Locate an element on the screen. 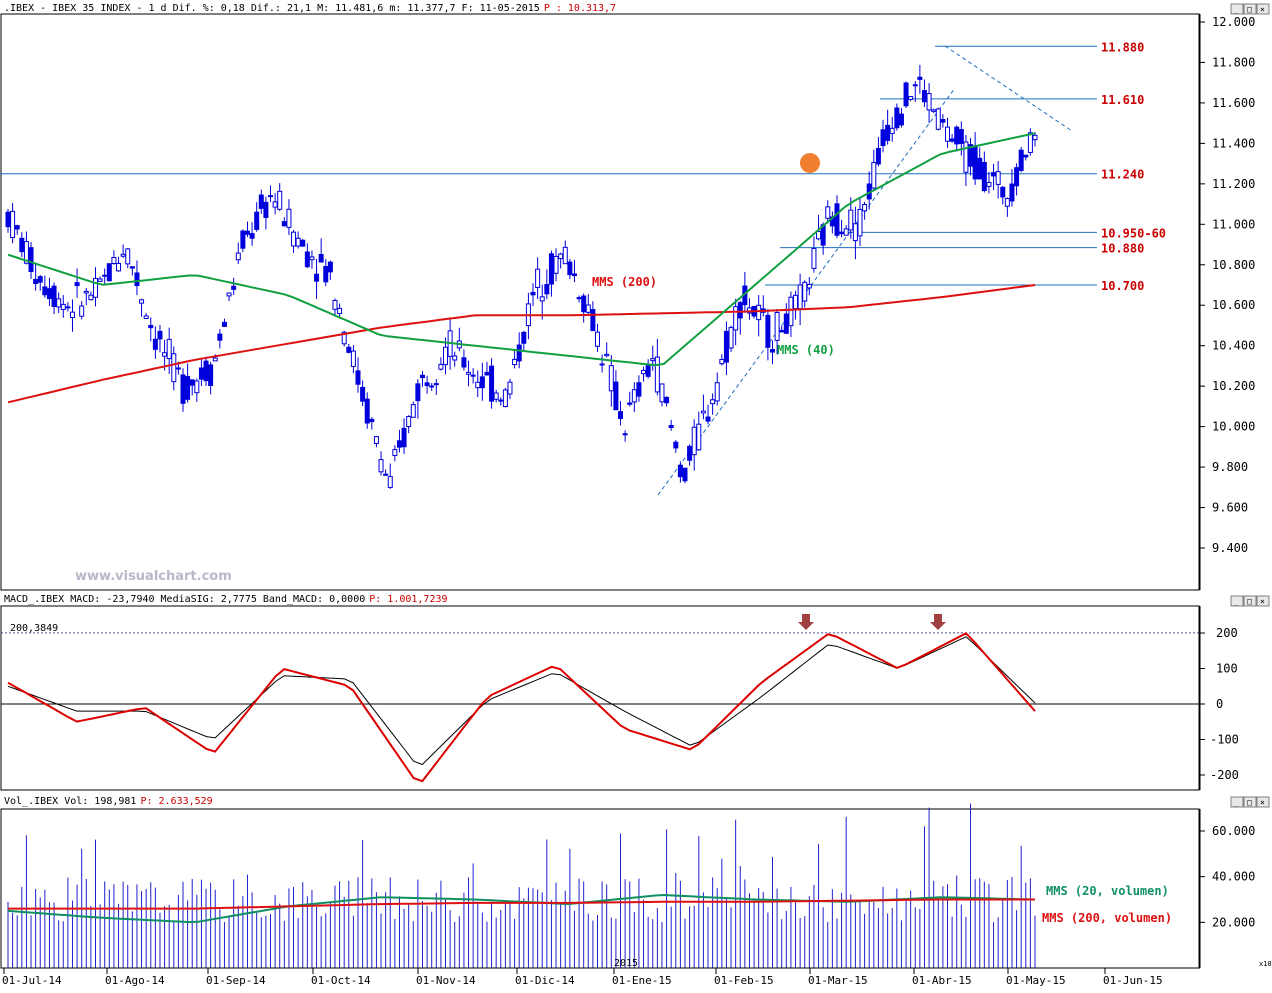 This screenshot has width=1272, height=993. macd-peak-arrow is located at coordinates (806, 622).